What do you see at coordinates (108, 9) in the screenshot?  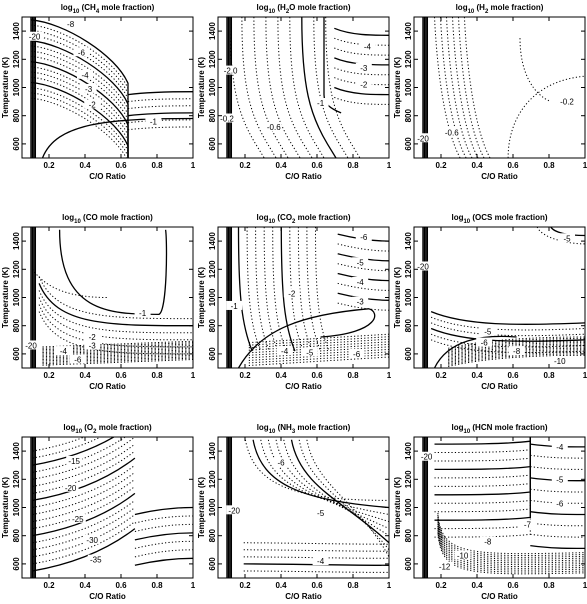 I see `panel-title: log10 (CH4 mole fraction)` at bounding box center [108, 9].